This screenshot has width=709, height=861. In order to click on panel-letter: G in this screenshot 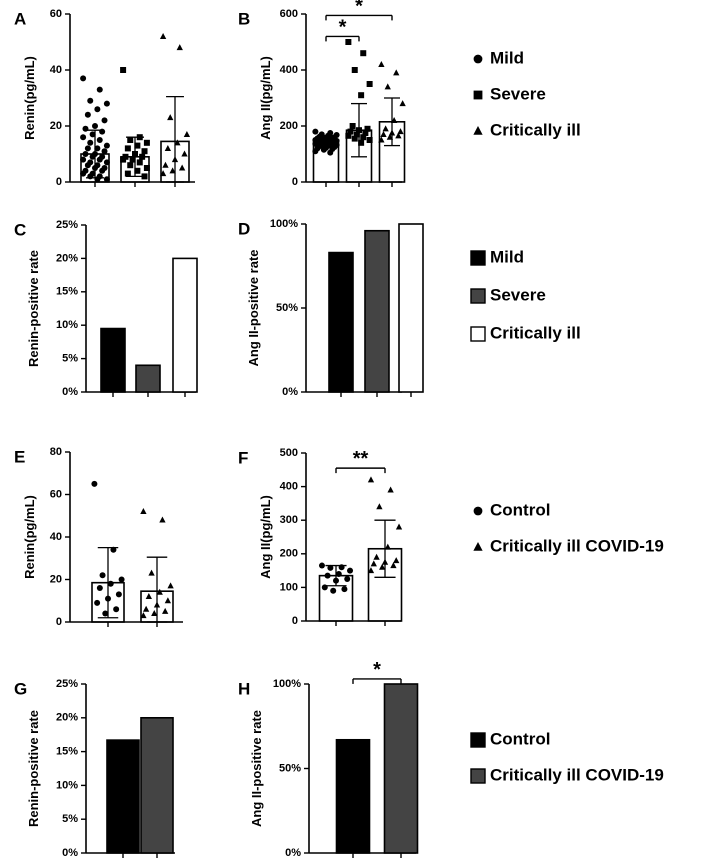, I will do `click(20, 688)`.